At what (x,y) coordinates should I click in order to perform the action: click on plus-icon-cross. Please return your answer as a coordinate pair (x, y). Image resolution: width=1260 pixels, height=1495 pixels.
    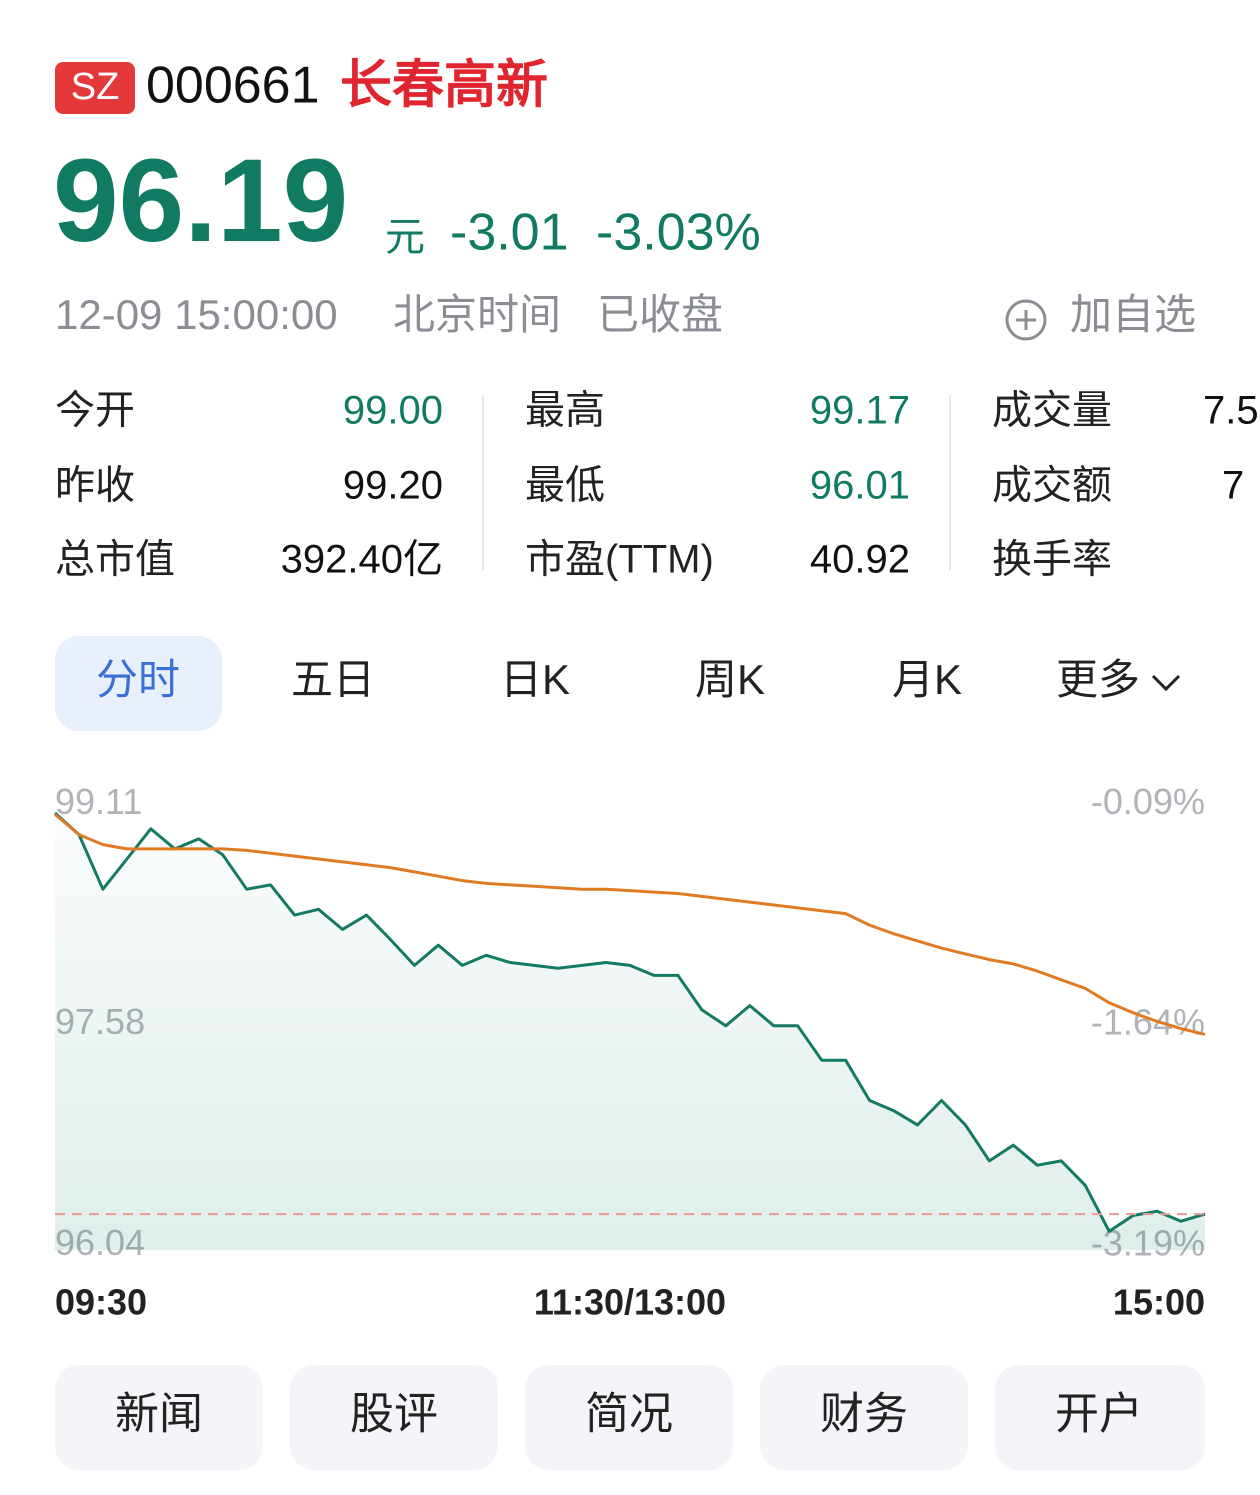
    Looking at the image, I should click on (1026, 320).